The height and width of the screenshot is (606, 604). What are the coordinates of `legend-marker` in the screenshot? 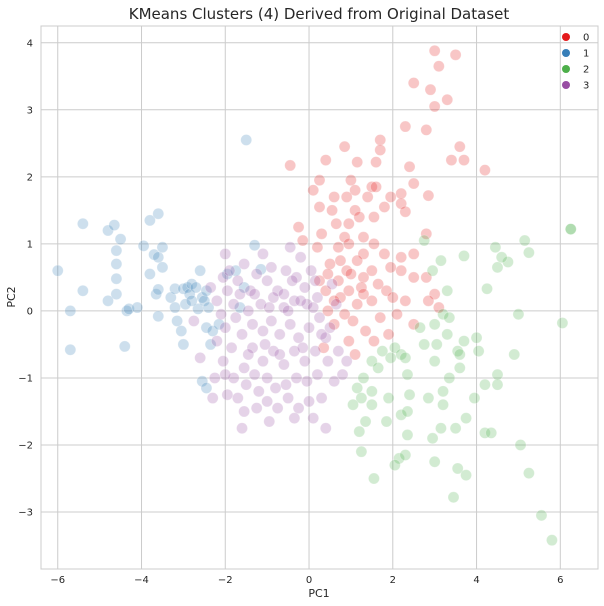 It's located at (566, 85).